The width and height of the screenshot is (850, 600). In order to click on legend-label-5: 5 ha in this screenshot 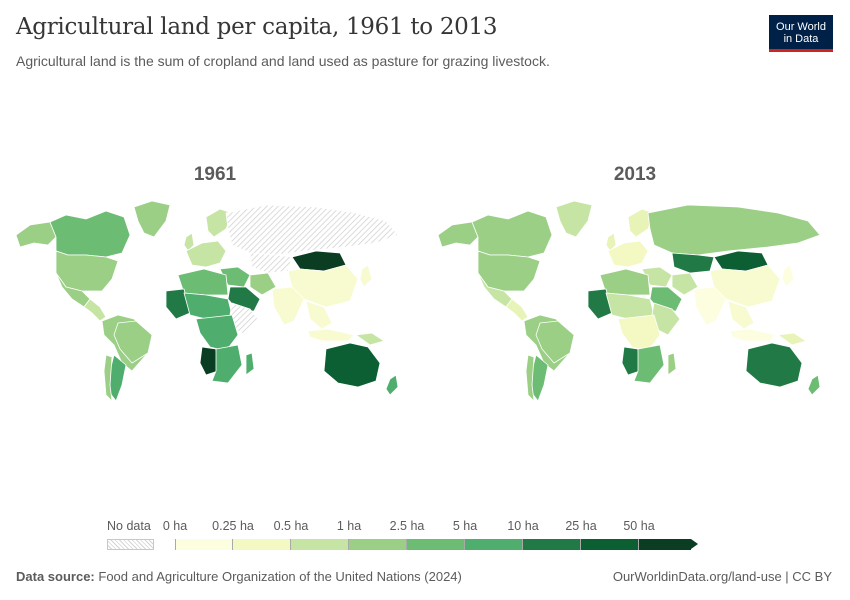, I will do `click(465, 526)`.